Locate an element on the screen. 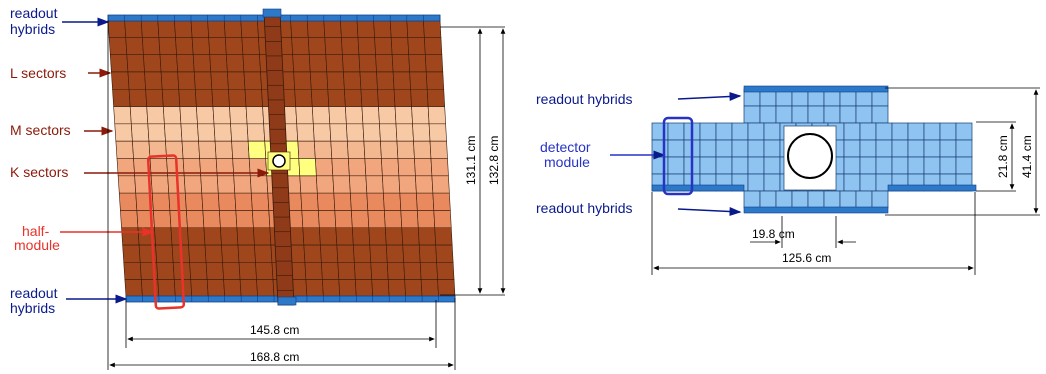 This screenshot has height=374, width=1046. detector-module-label-2: module is located at coordinates (567, 162).